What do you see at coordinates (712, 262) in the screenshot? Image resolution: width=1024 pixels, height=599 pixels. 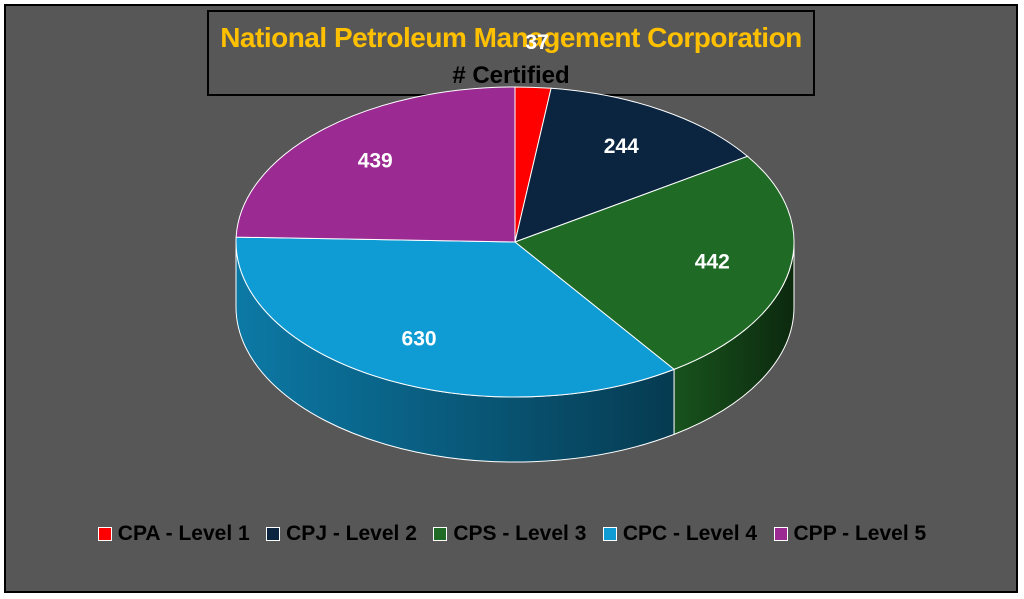 I see `data-label: 442` at bounding box center [712, 262].